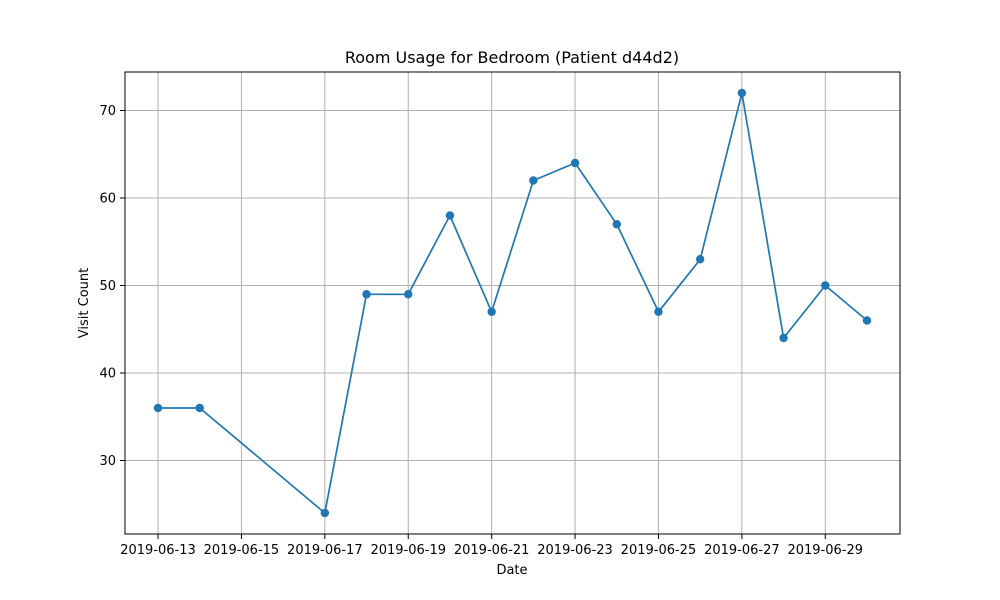  What do you see at coordinates (575, 550) in the screenshot?
I see `x-tick-label: 2019-06-23` at bounding box center [575, 550].